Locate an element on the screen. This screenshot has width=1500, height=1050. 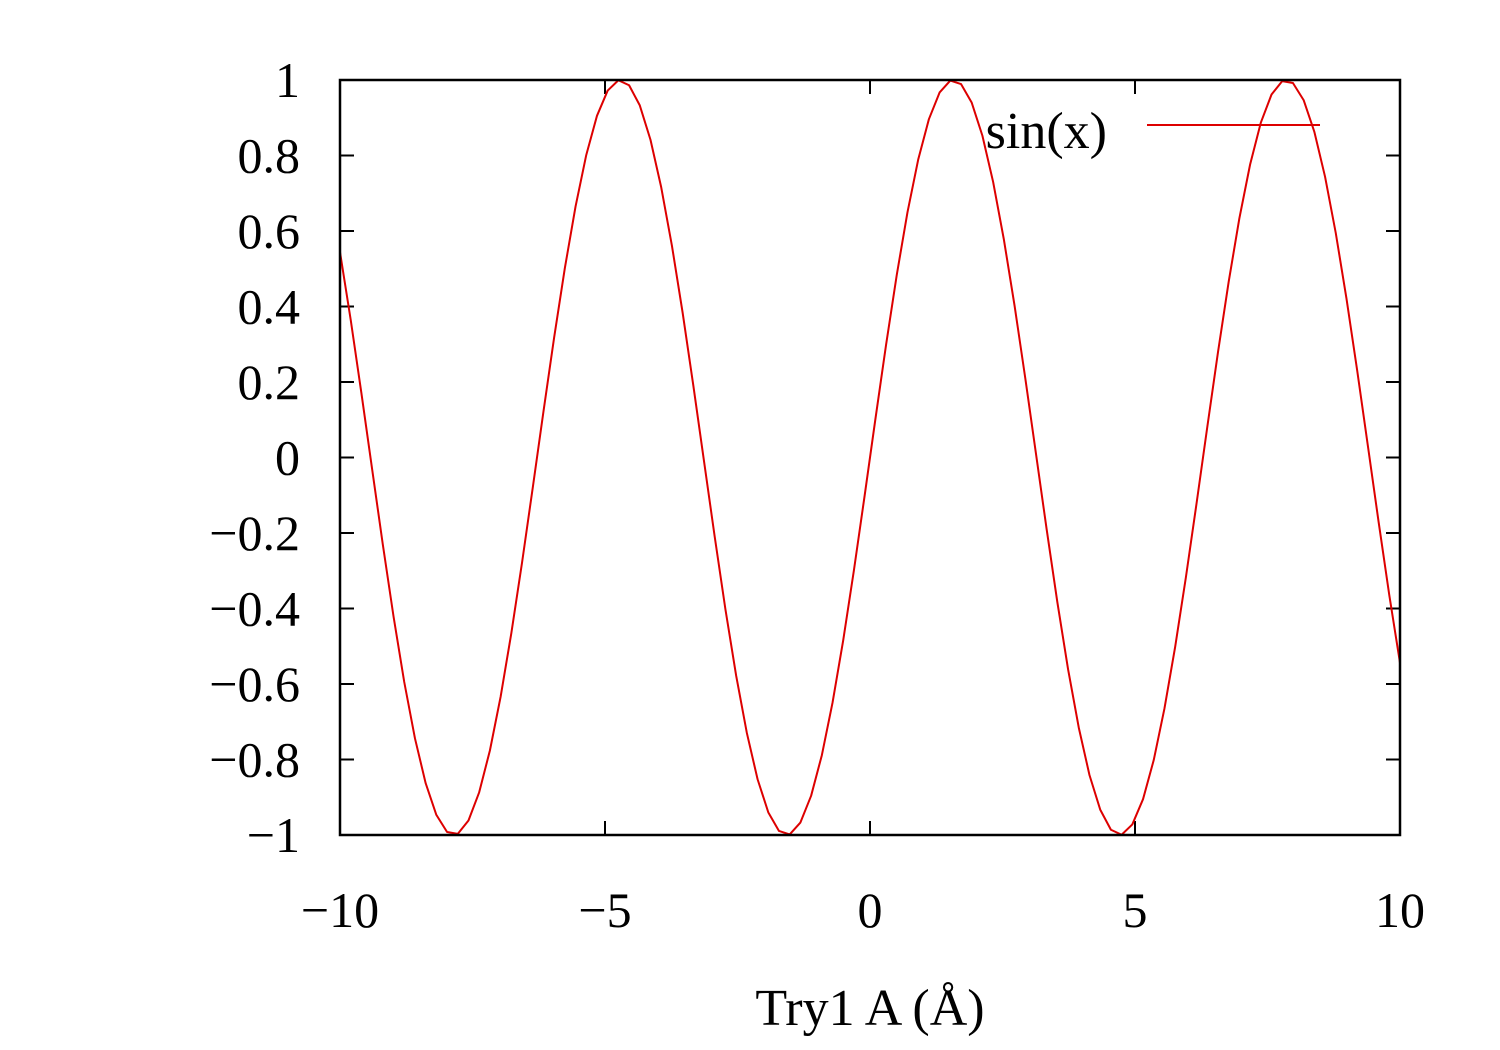
y-tick-label: 0 is located at coordinates (287, 458).